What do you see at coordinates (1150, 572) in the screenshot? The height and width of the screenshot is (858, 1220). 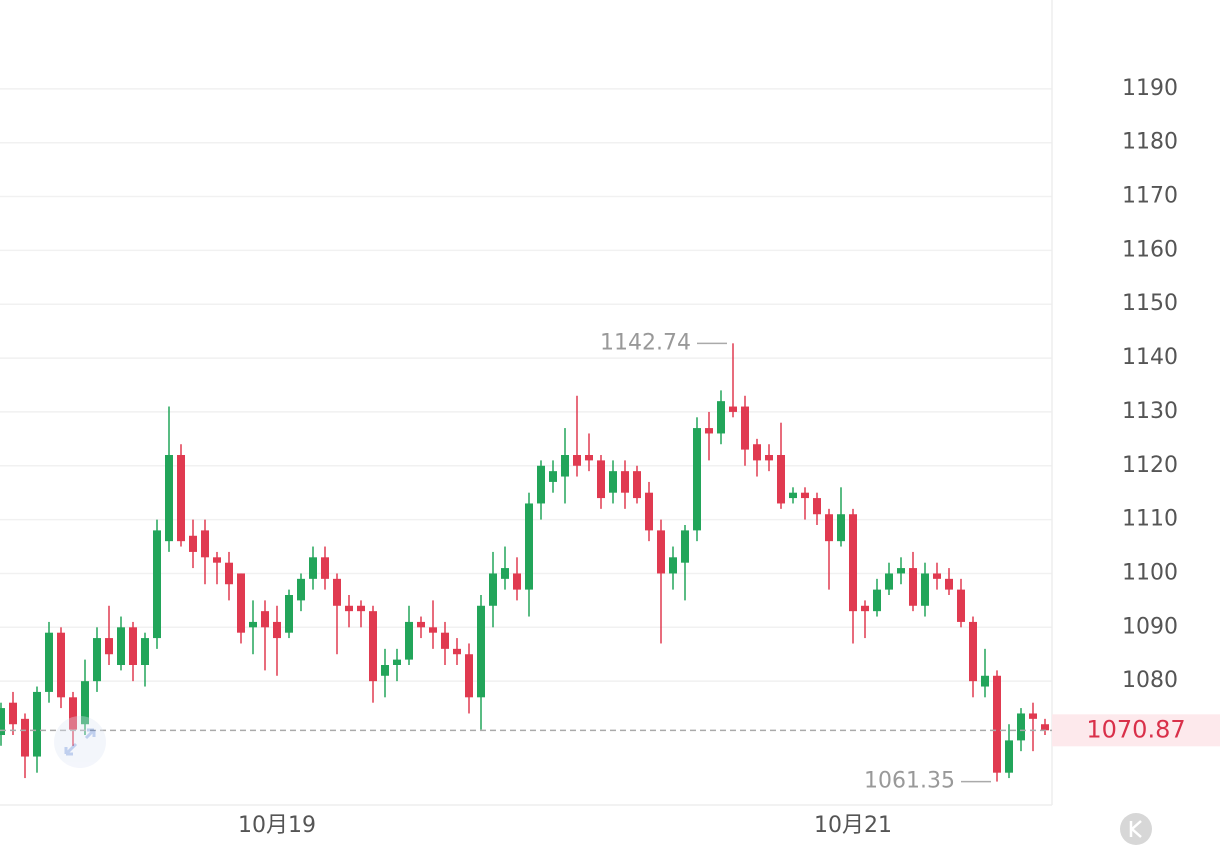 I see `y-tick-label: 1100` at bounding box center [1150, 572].